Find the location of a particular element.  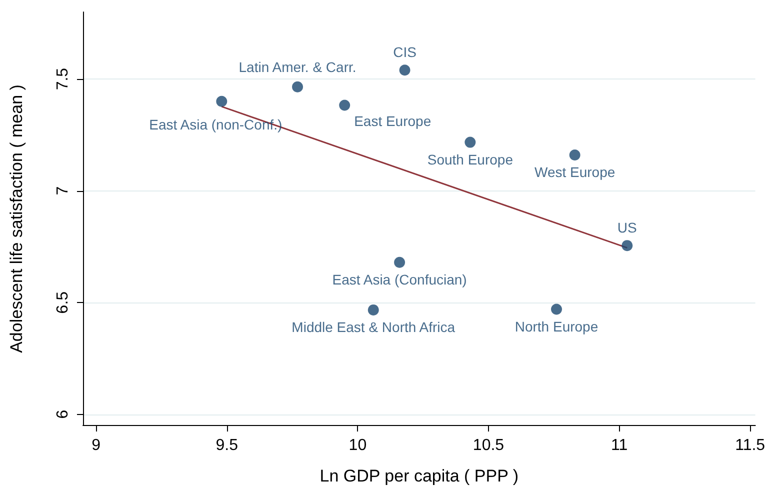

annotation: Middle East & North Africa is located at coordinates (374, 326).